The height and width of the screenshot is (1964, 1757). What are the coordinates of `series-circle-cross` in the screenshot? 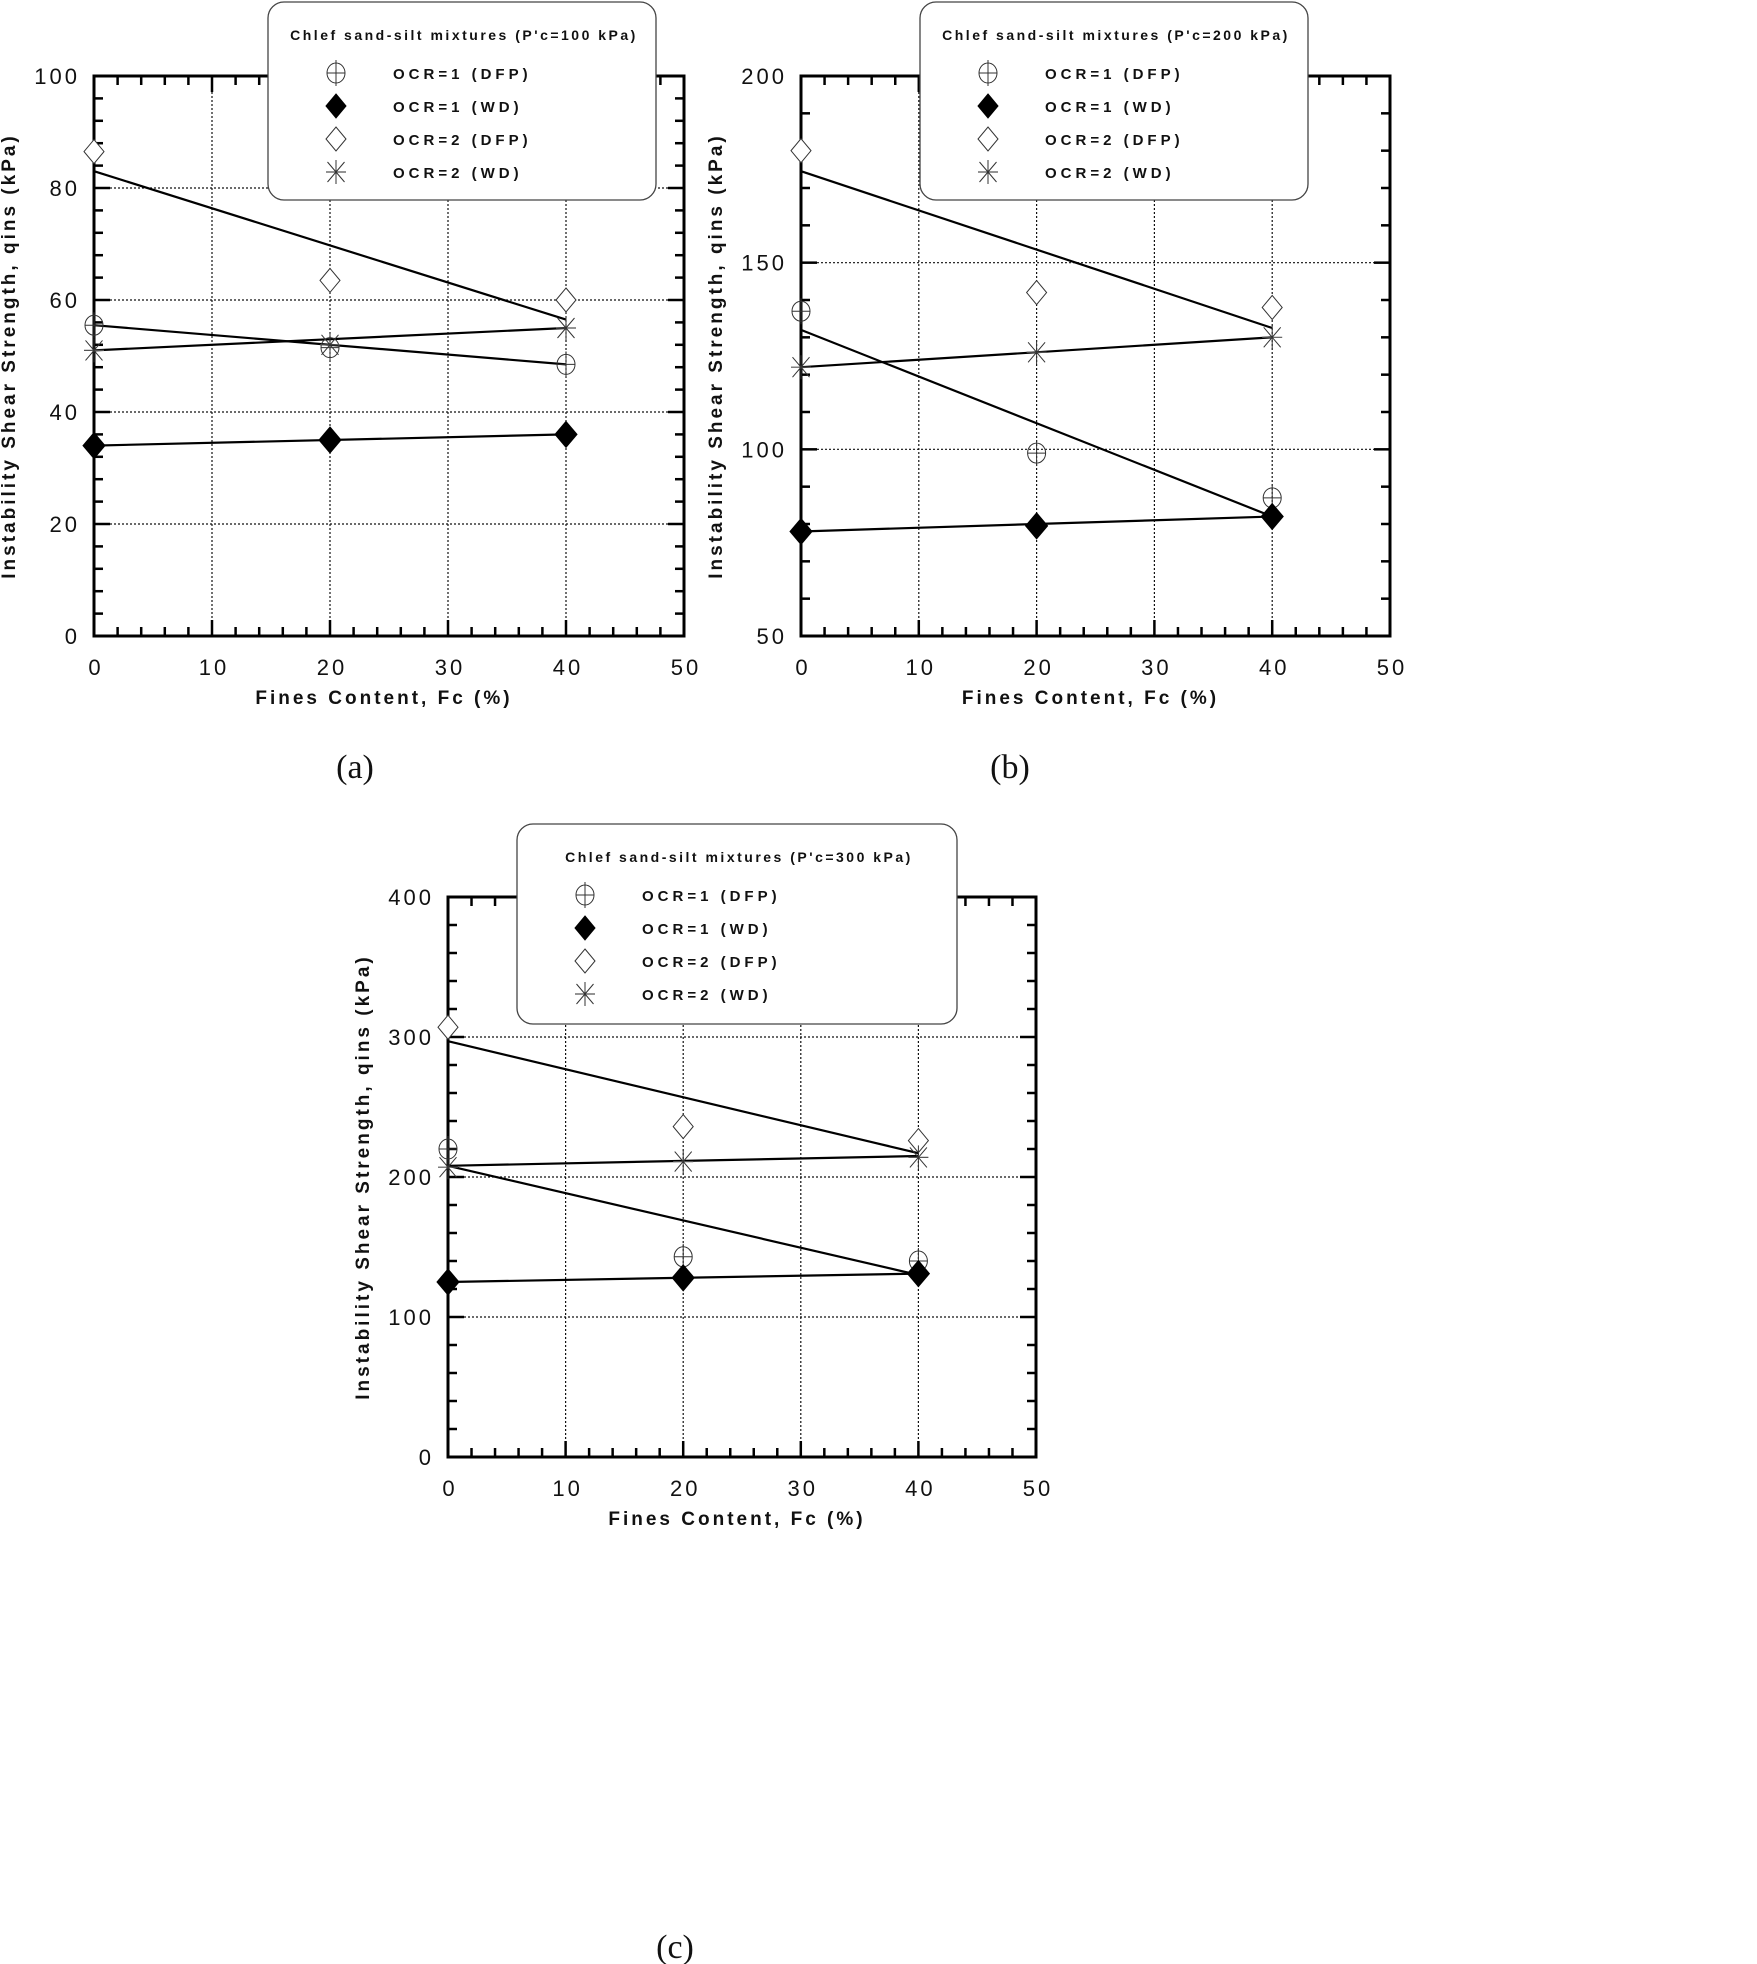 It's located at (1036, 404).